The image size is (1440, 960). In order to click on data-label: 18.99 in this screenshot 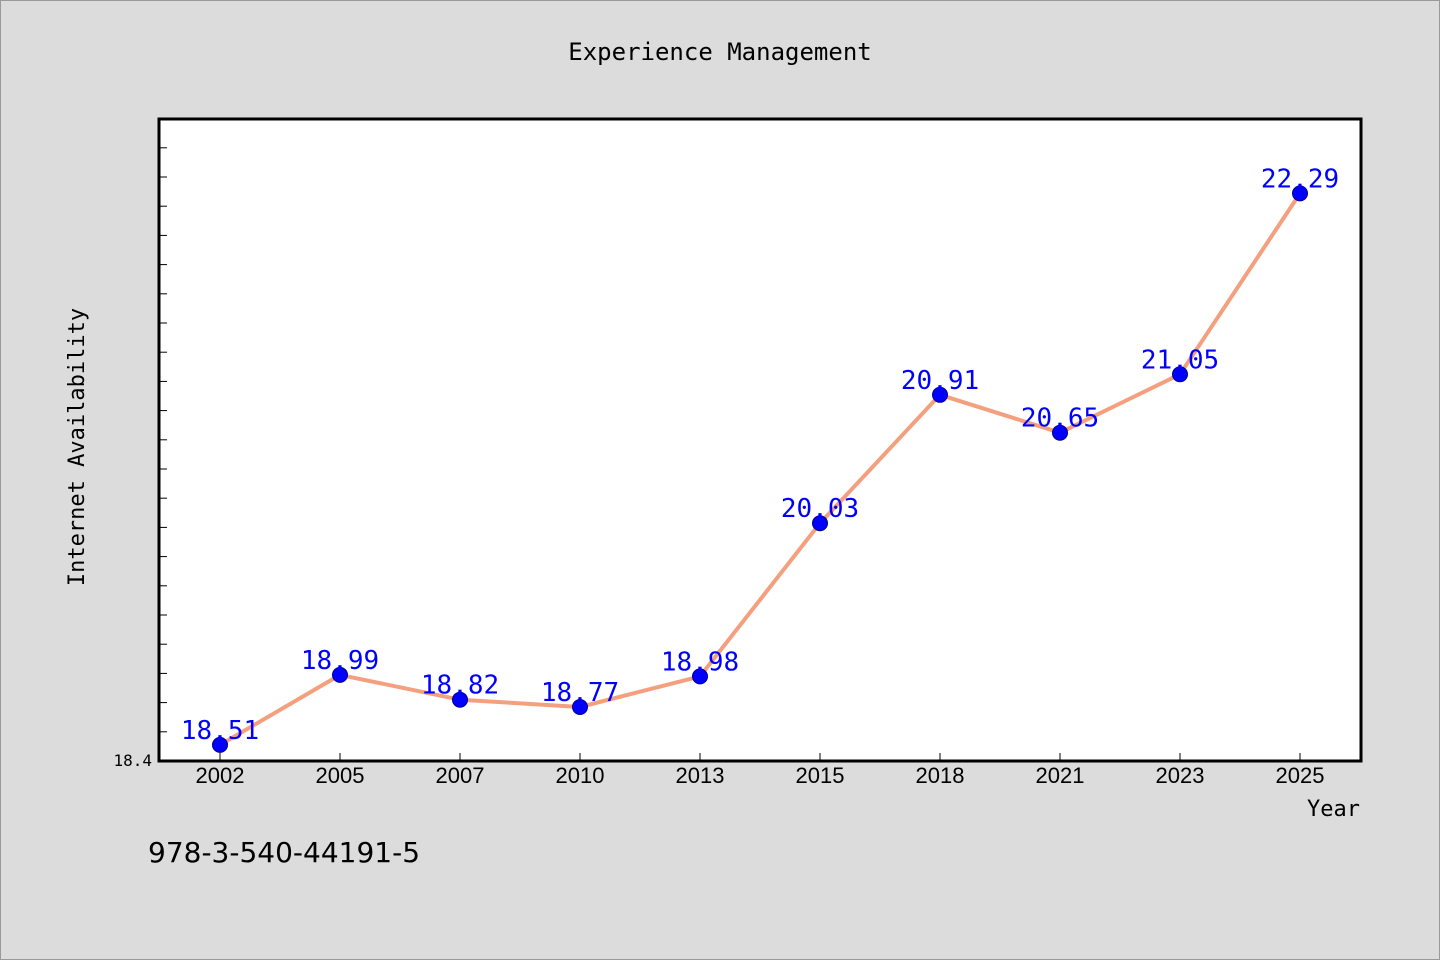, I will do `click(340, 661)`.